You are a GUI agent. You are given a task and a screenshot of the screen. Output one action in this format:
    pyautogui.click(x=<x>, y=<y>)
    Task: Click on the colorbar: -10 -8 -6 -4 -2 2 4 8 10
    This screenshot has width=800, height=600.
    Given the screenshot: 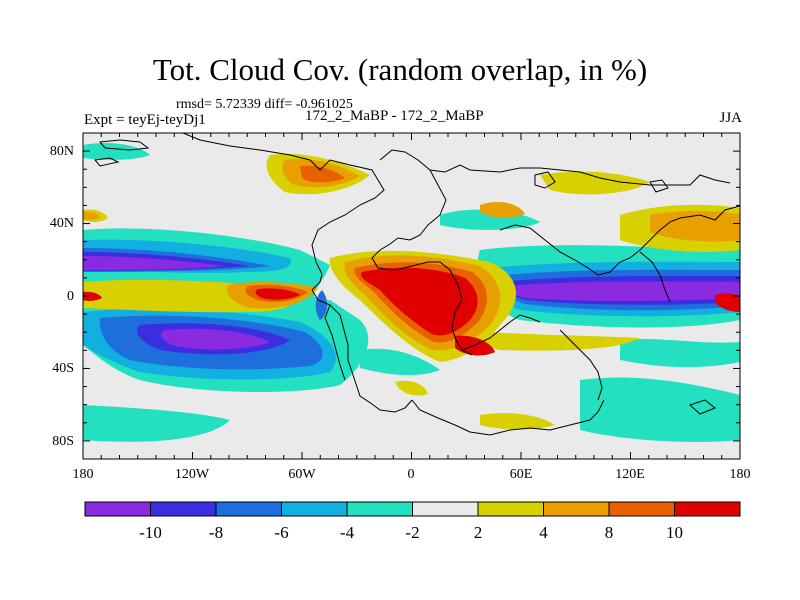 What is the action you would take?
    pyautogui.click(x=412, y=521)
    